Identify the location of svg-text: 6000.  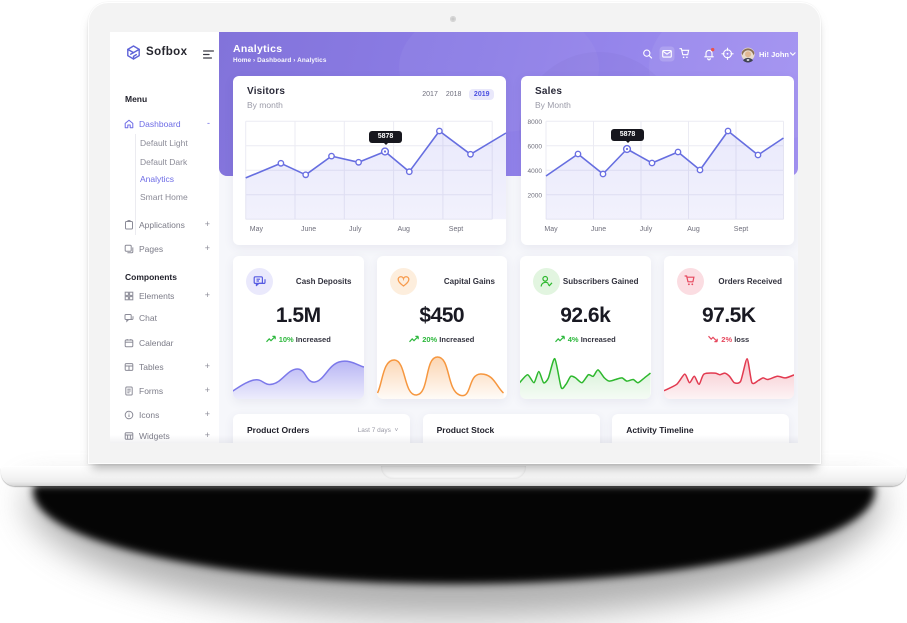
(535, 146).